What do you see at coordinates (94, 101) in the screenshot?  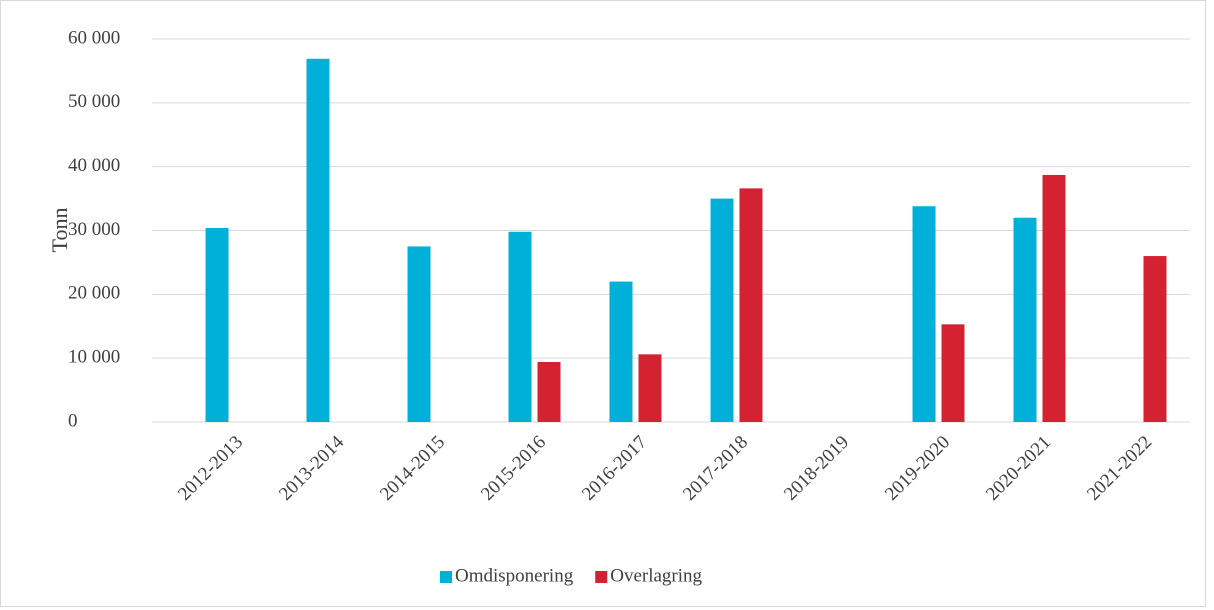 I see `y-tick-label: 50 000` at bounding box center [94, 101].